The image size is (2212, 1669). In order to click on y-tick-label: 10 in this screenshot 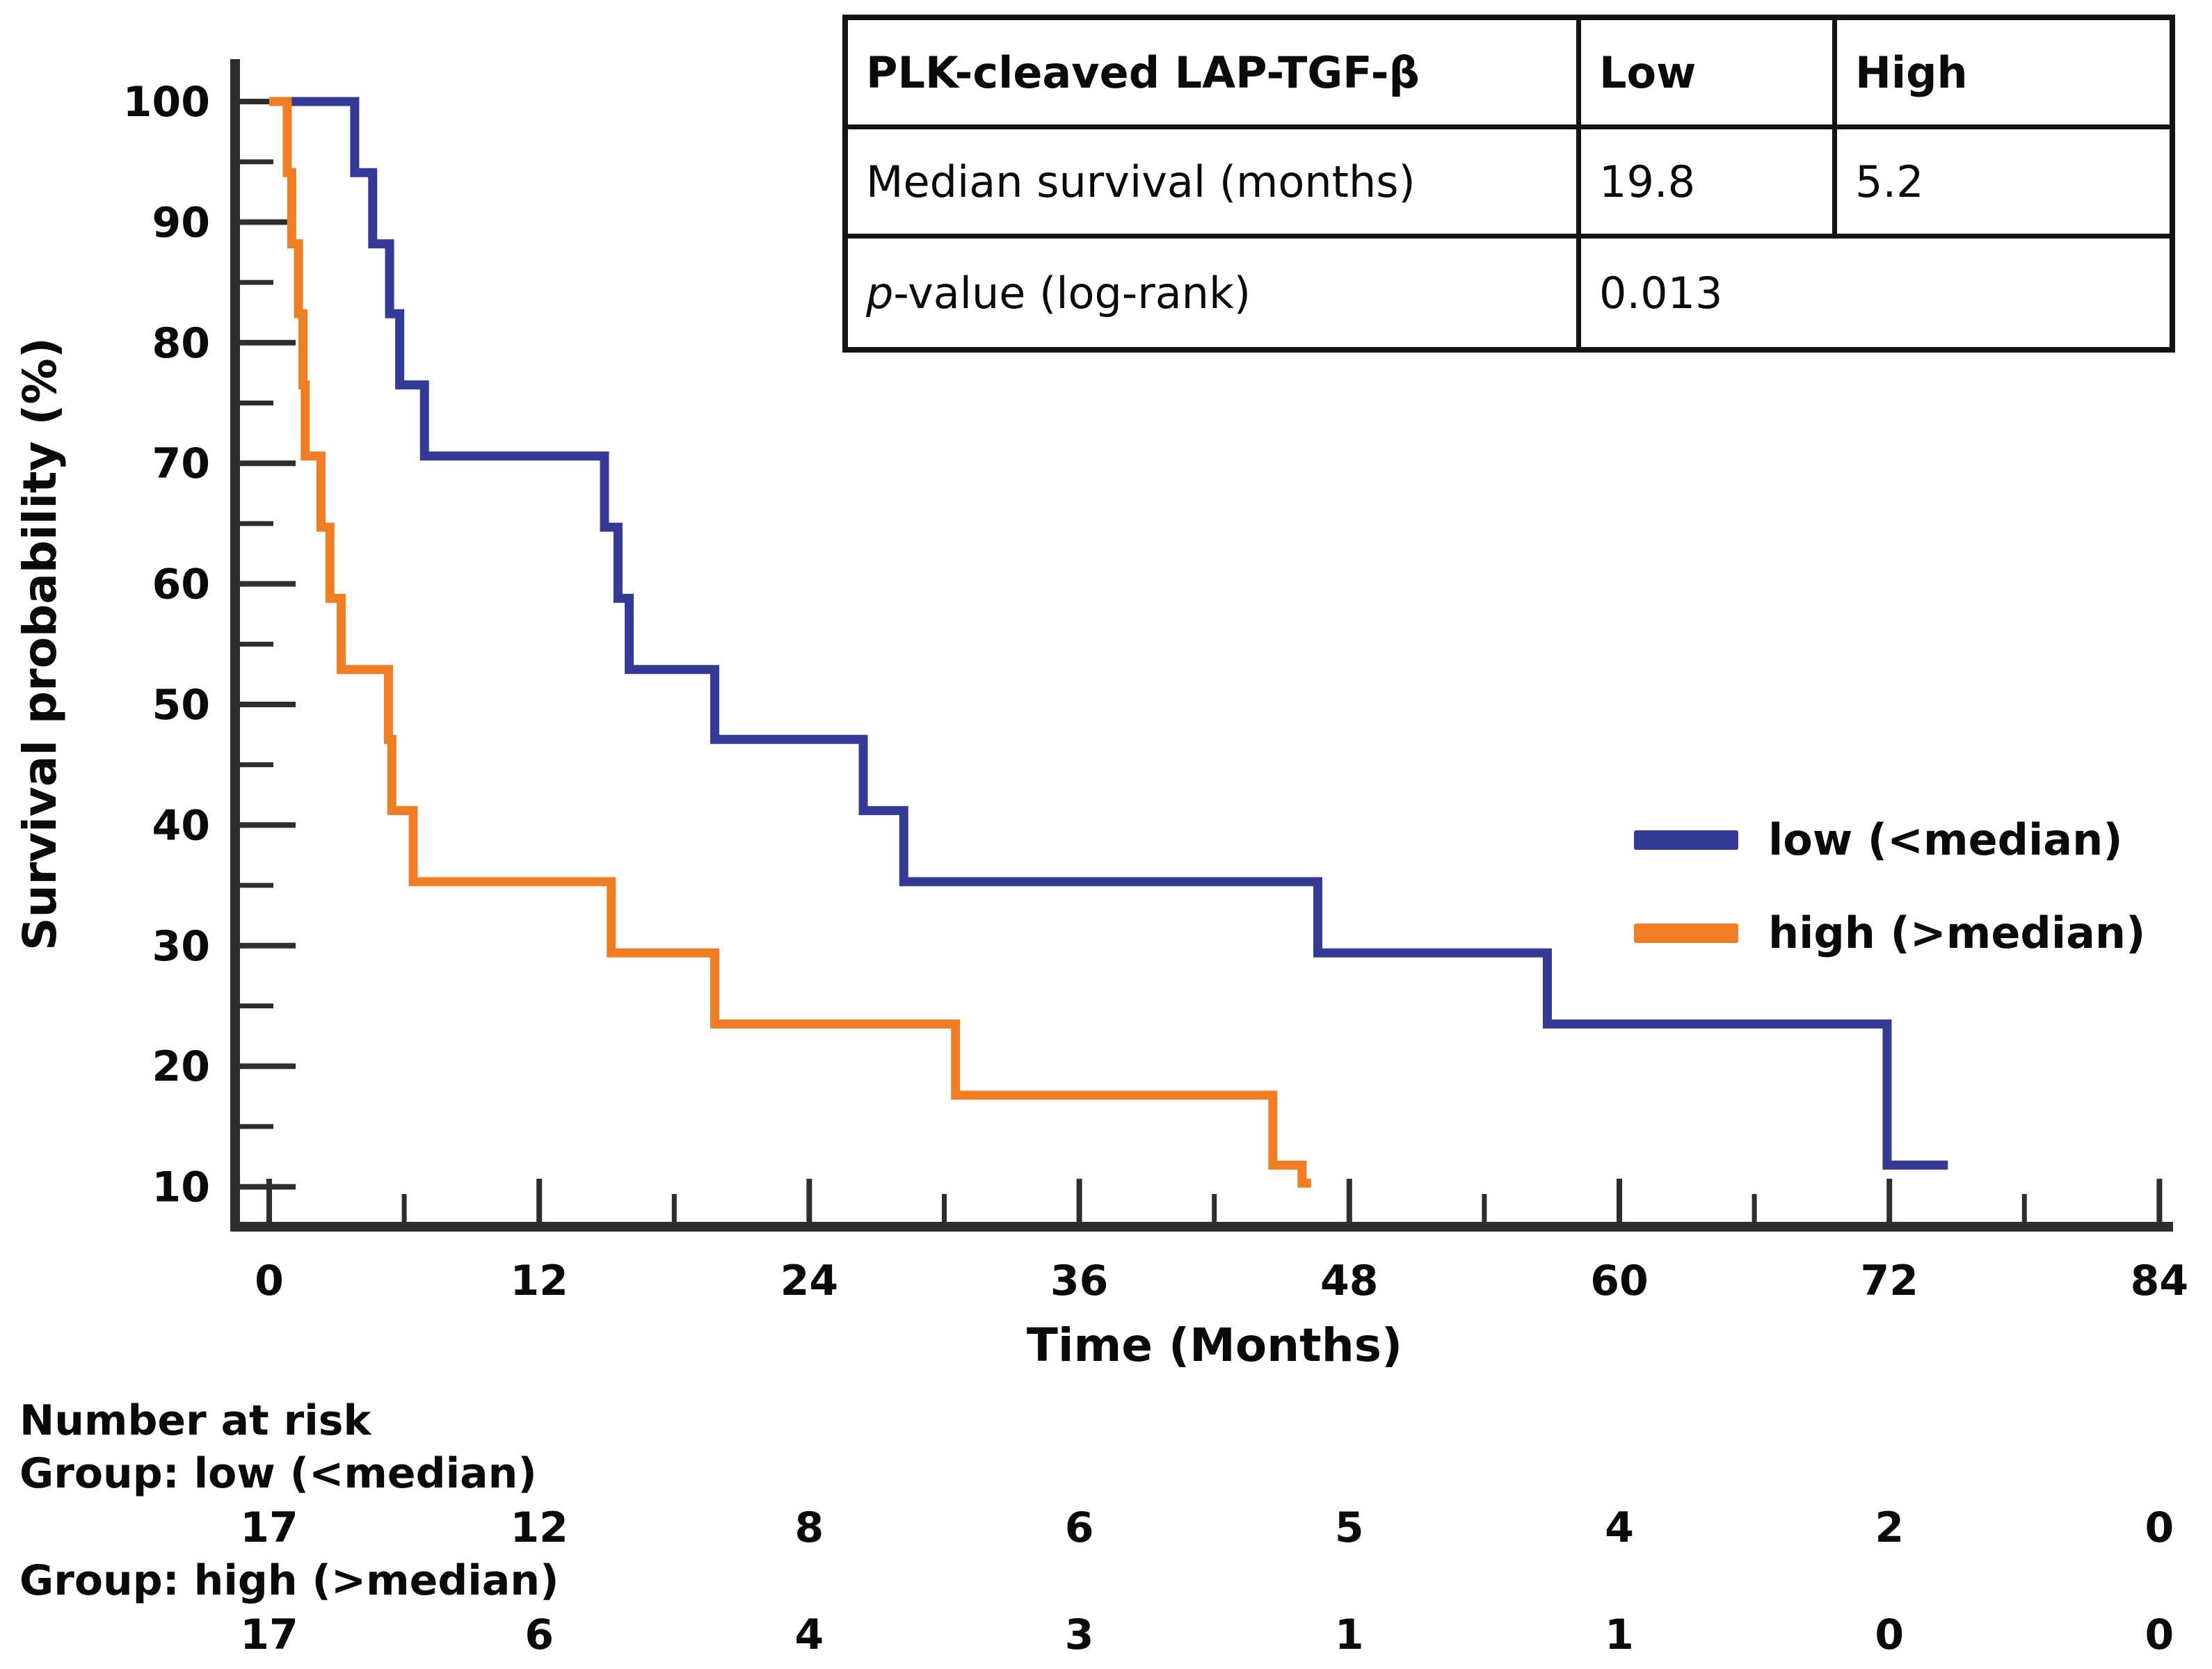, I will do `click(181, 1187)`.